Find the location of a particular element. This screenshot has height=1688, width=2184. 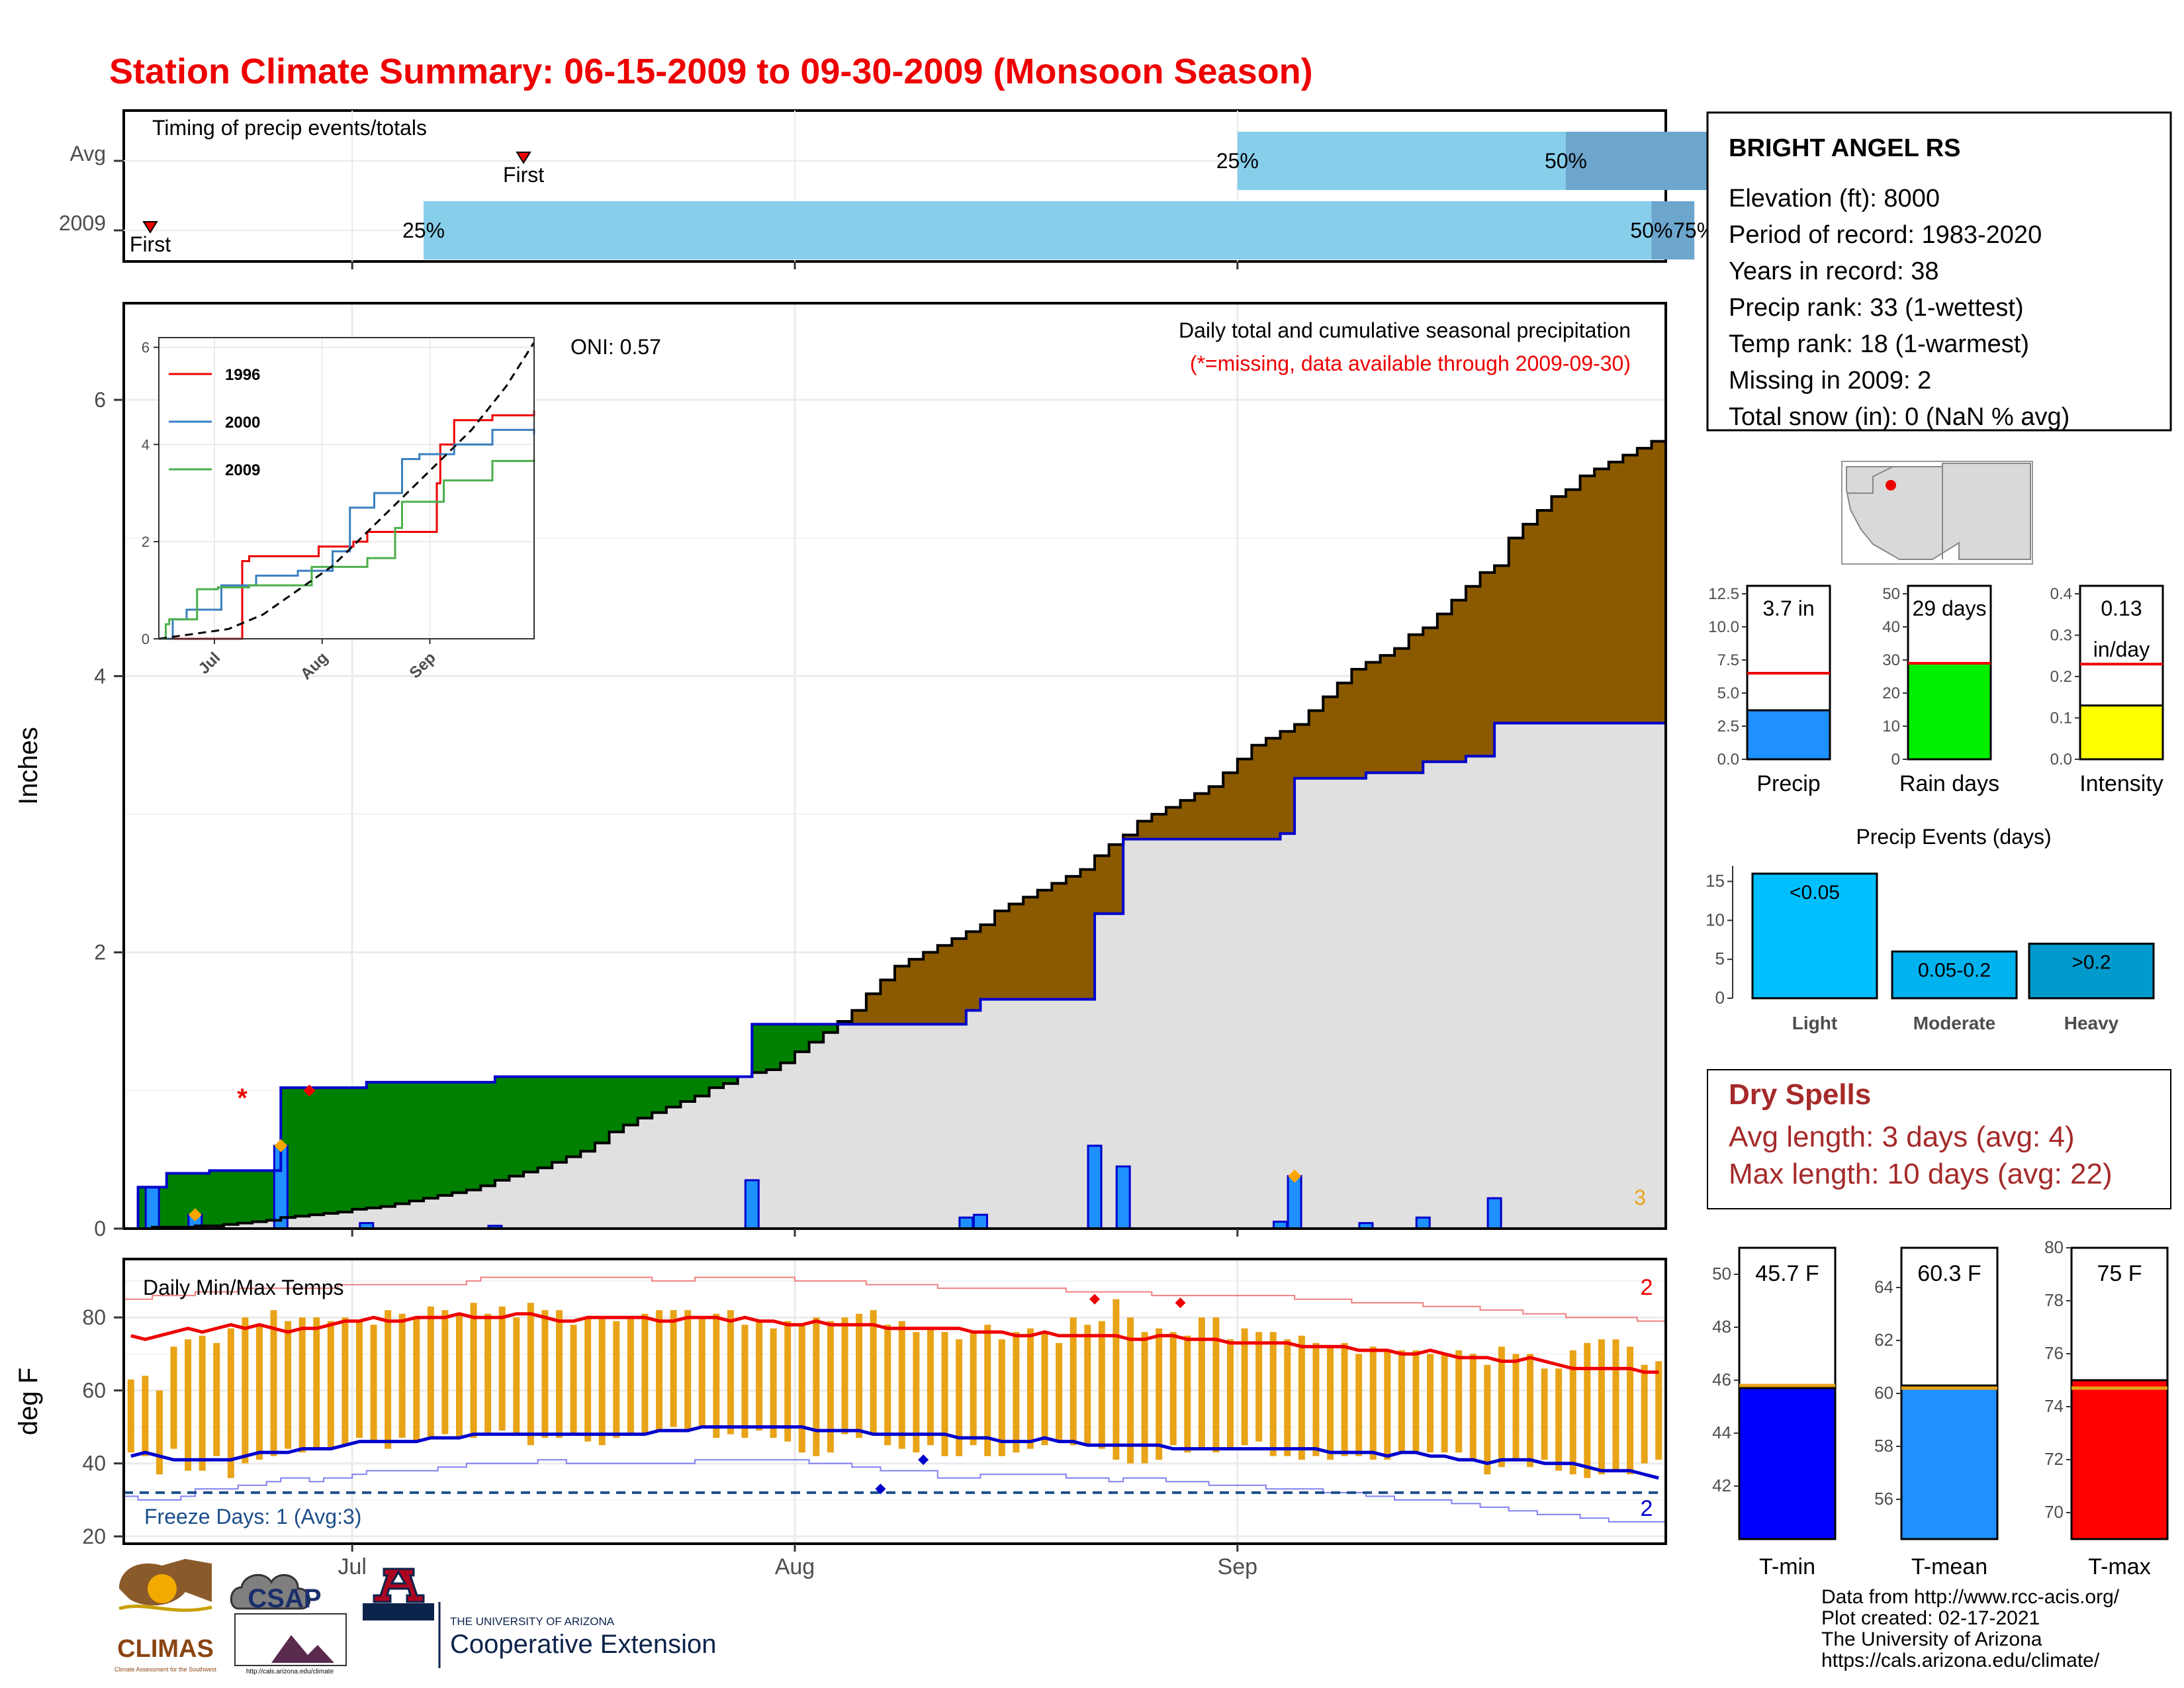

record-low-marker is located at coordinates (880, 1489).